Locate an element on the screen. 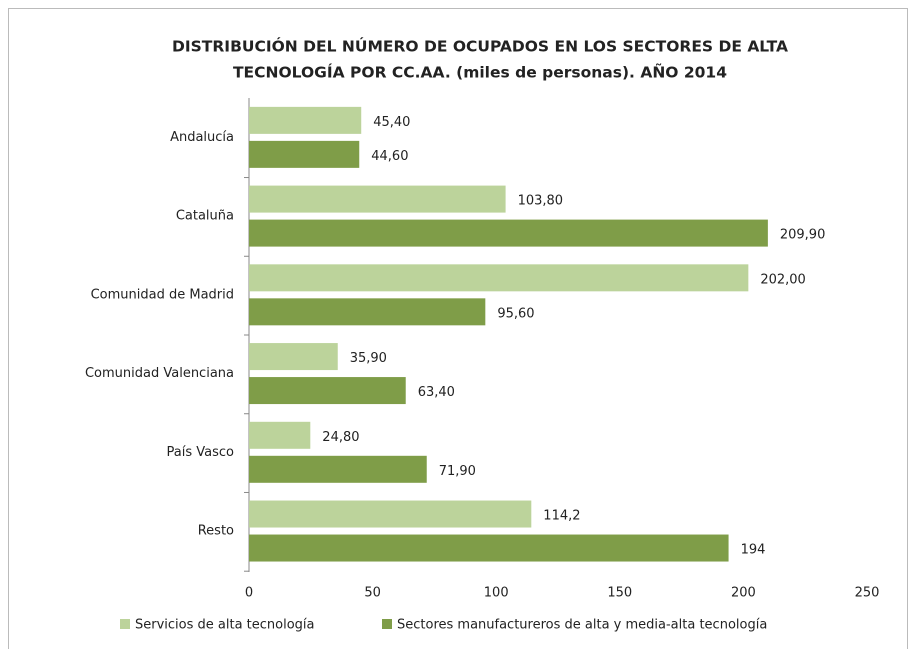 Image resolution: width=909 pixels, height=649 pixels. y-tick-label: País Vasco is located at coordinates (201, 452).